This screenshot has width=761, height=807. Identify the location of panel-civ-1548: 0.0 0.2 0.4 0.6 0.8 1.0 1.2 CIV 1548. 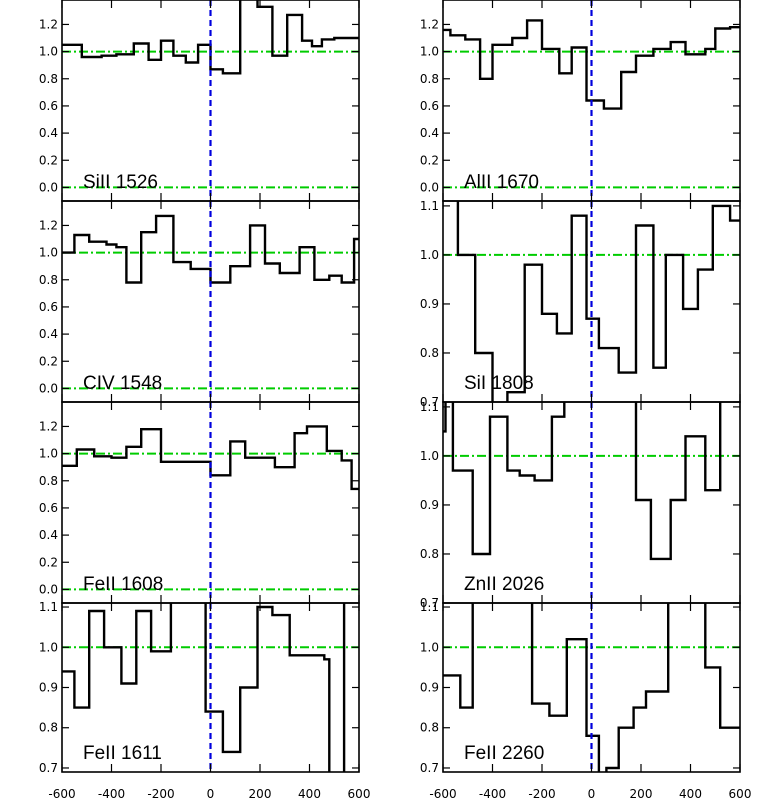
(199, 301).